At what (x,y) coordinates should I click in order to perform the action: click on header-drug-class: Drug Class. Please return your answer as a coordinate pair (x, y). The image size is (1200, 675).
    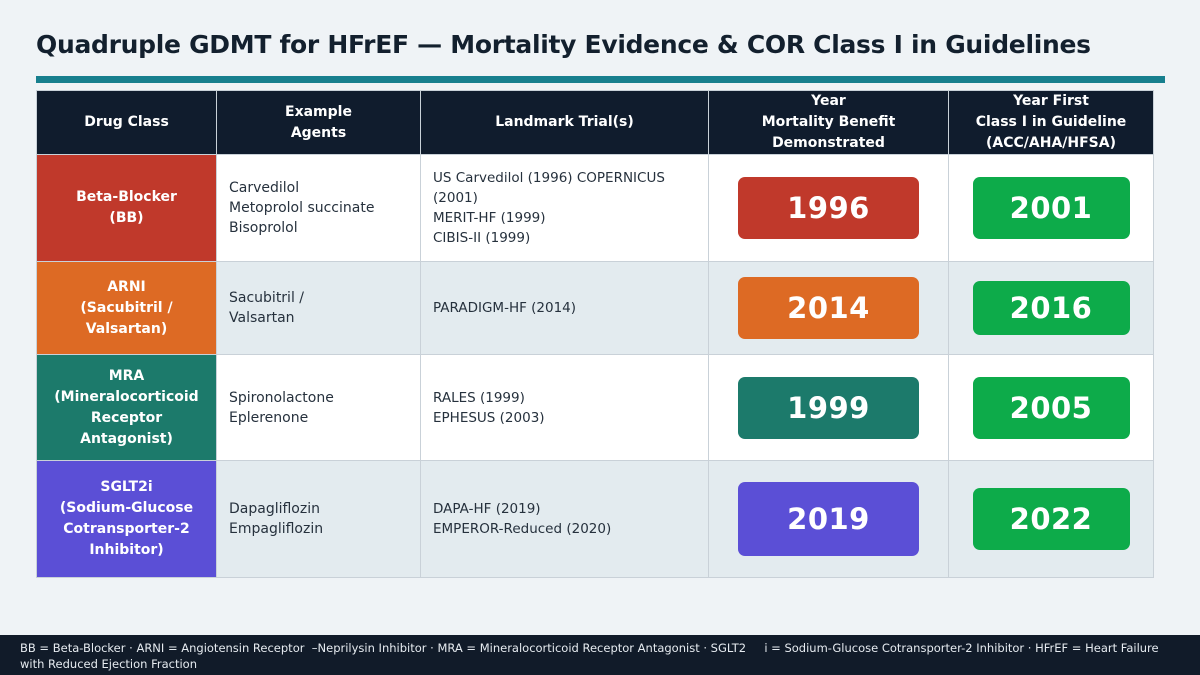
    Looking at the image, I should click on (126, 122).